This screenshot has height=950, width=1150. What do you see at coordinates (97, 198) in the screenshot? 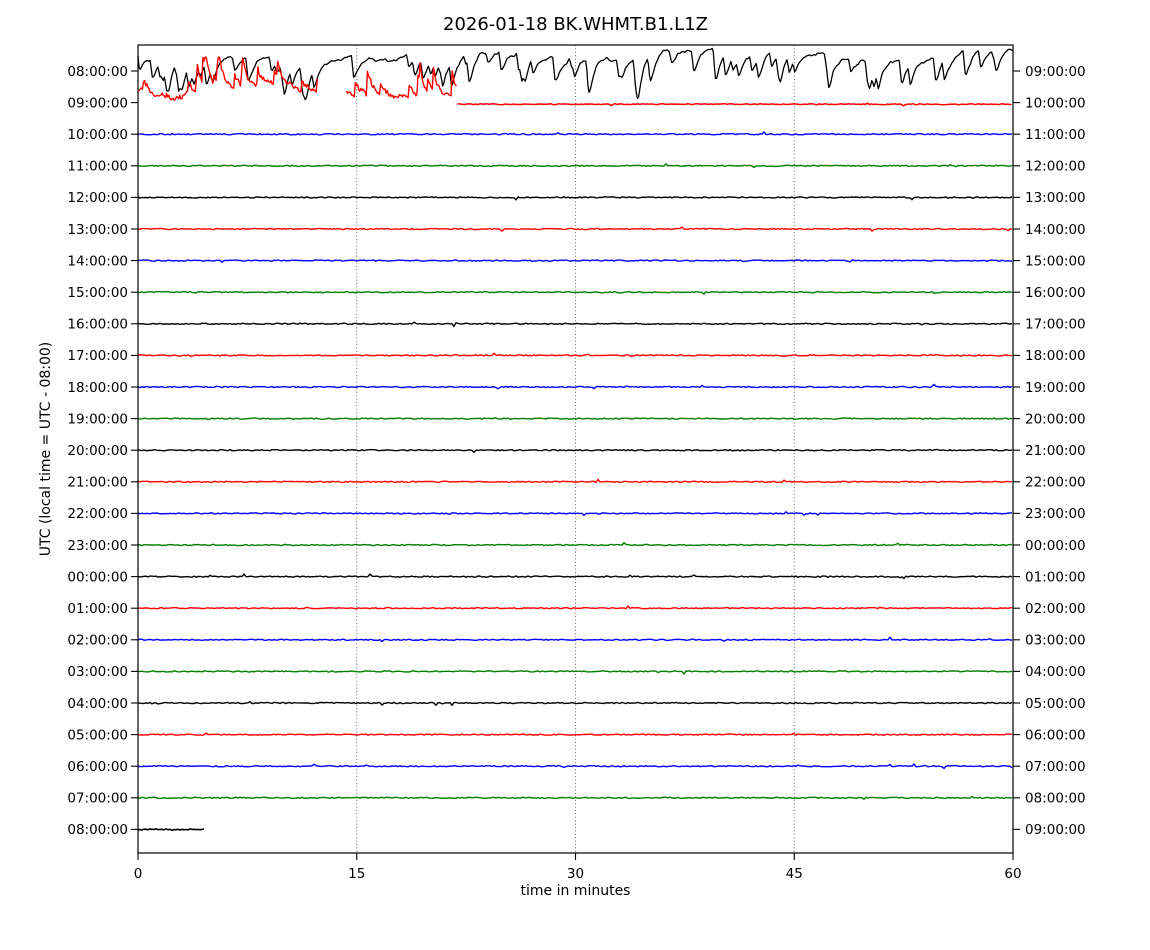
I see `utc-time-label: 12:00:00` at bounding box center [97, 198].